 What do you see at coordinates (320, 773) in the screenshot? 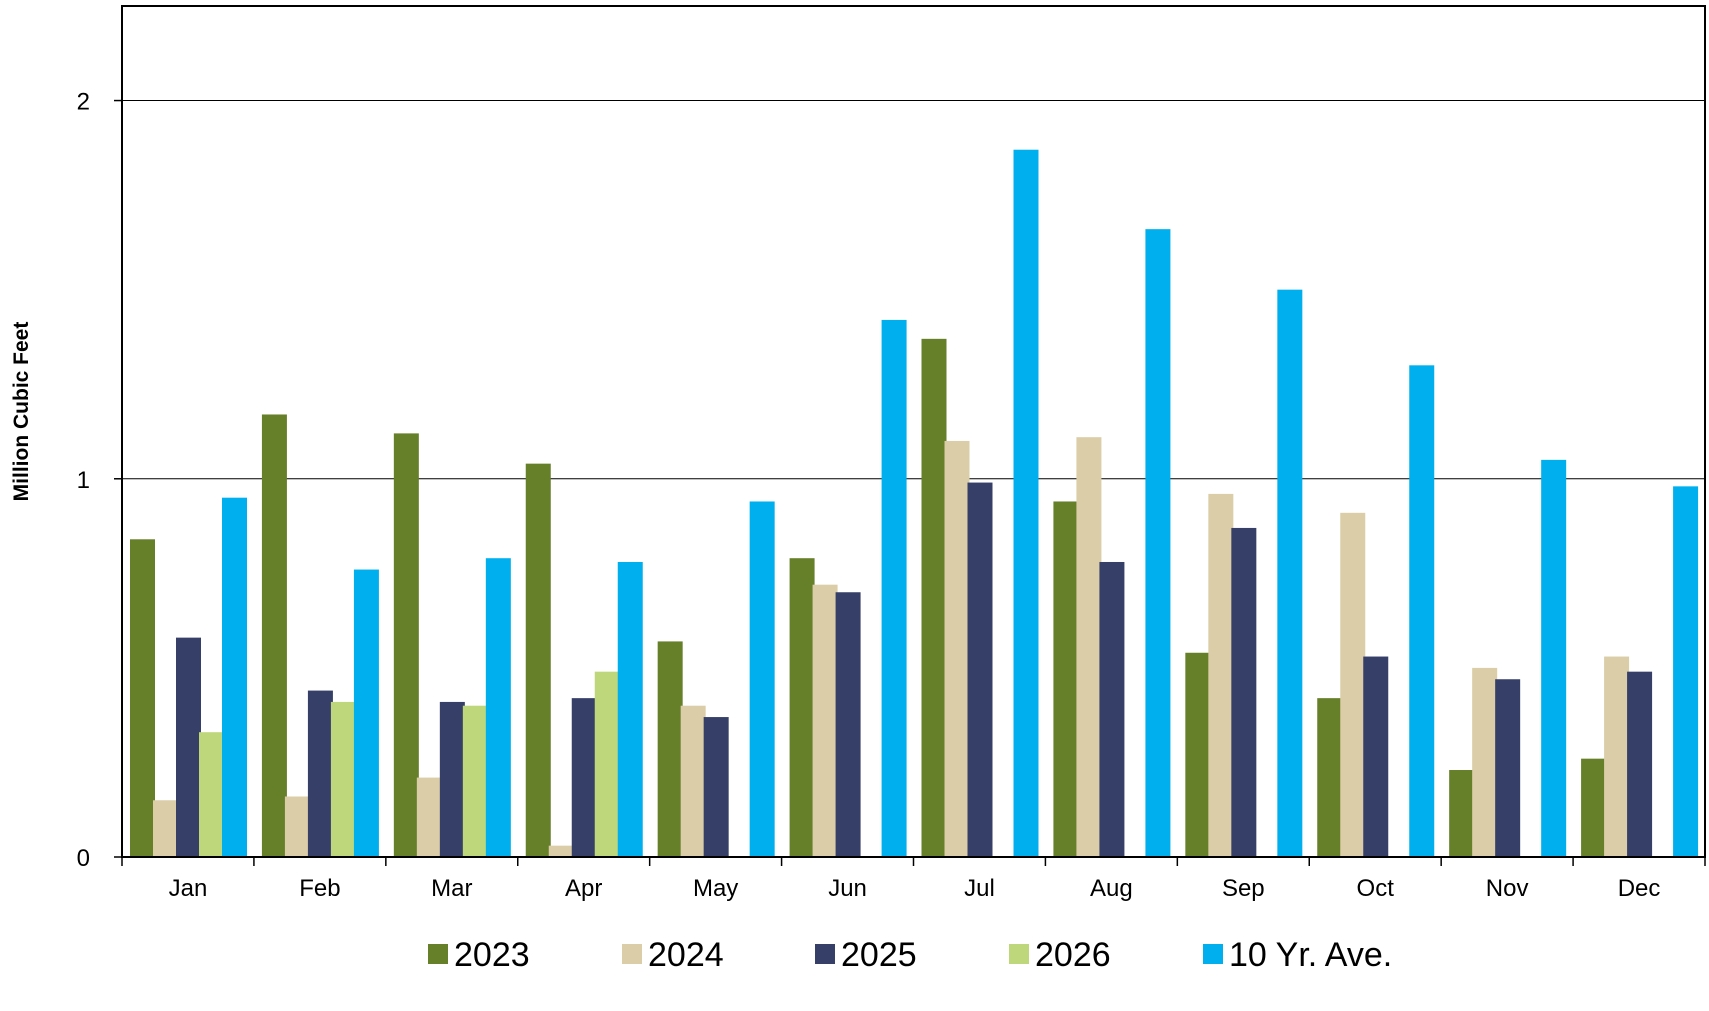
I see `bar-2025-feb` at bounding box center [320, 773].